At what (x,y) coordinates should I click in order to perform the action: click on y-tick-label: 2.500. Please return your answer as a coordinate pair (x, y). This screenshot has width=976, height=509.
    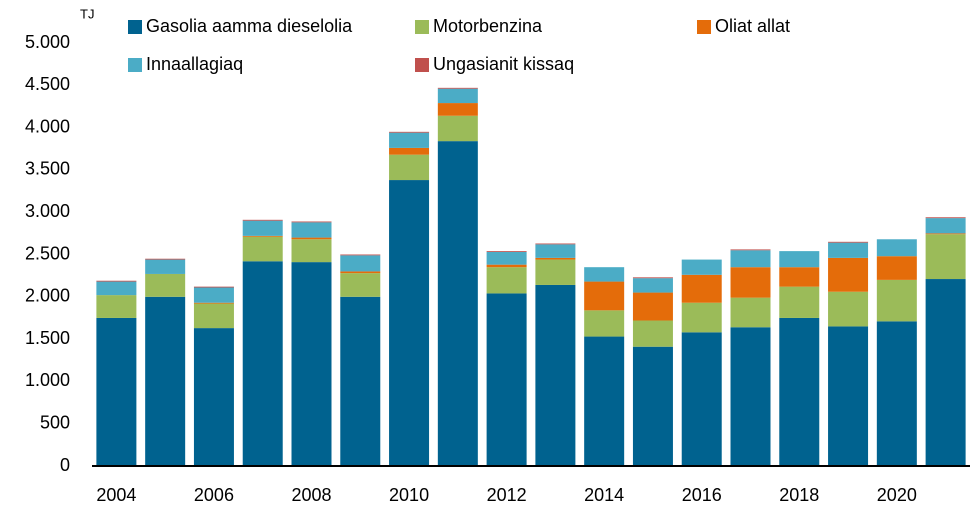
    Looking at the image, I should click on (47, 253).